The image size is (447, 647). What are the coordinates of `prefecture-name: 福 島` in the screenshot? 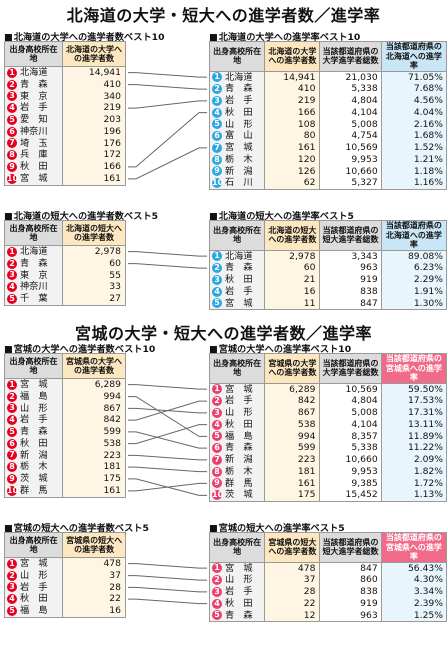 It's located at (239, 436).